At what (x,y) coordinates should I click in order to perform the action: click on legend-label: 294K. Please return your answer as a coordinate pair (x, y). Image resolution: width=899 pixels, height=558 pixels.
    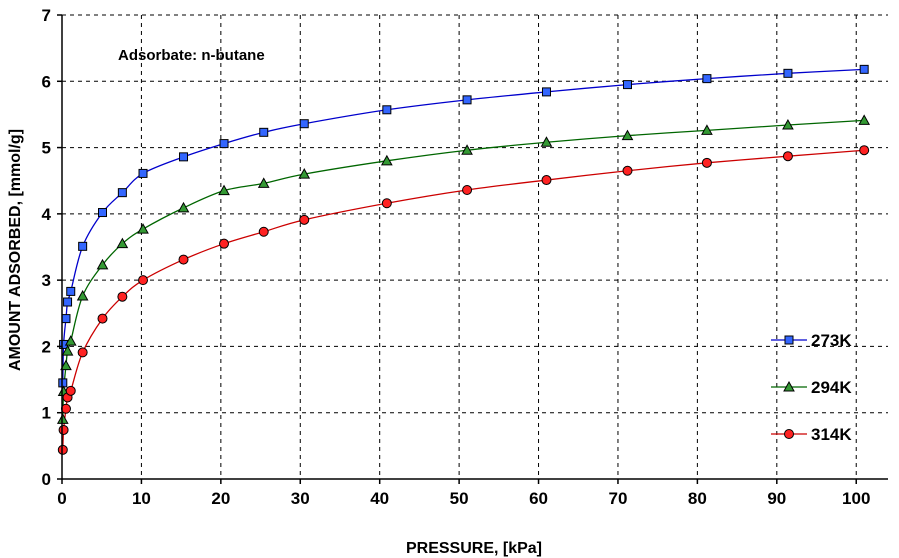
    Looking at the image, I should click on (831, 387).